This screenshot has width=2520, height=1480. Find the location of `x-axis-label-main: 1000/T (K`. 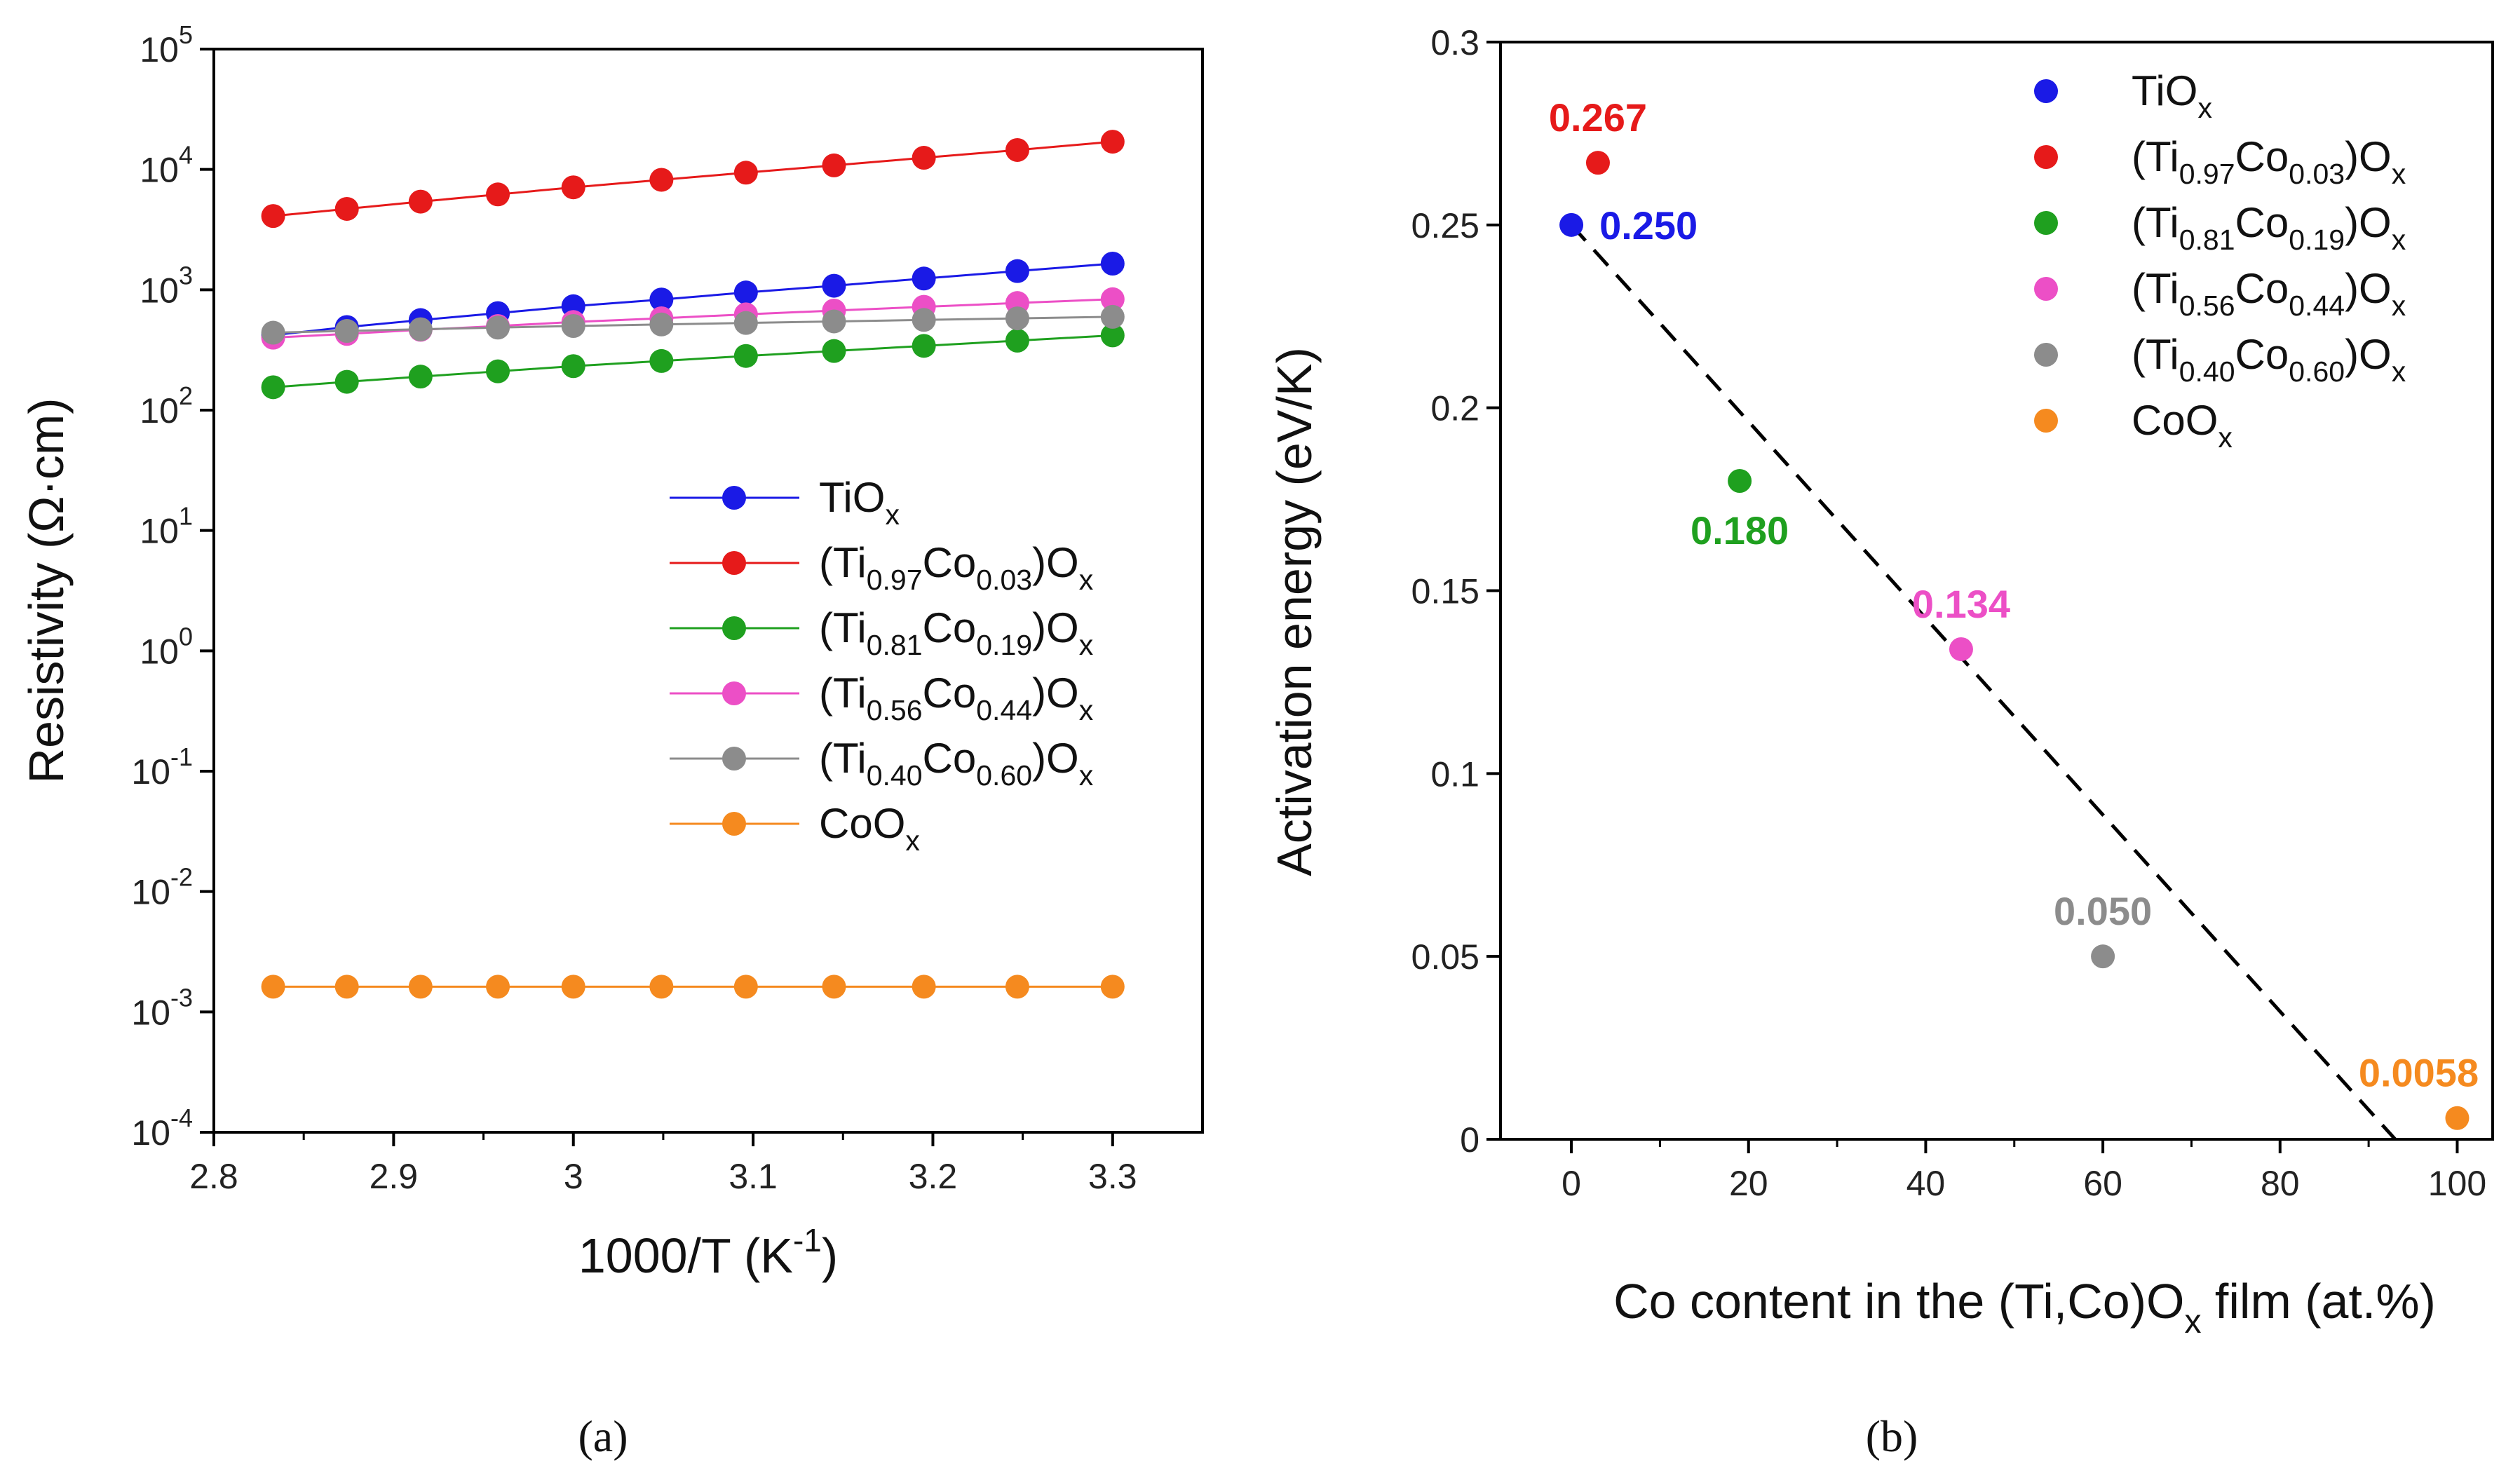

x-axis-label-main: 1000/T (K is located at coordinates (685, 1255).